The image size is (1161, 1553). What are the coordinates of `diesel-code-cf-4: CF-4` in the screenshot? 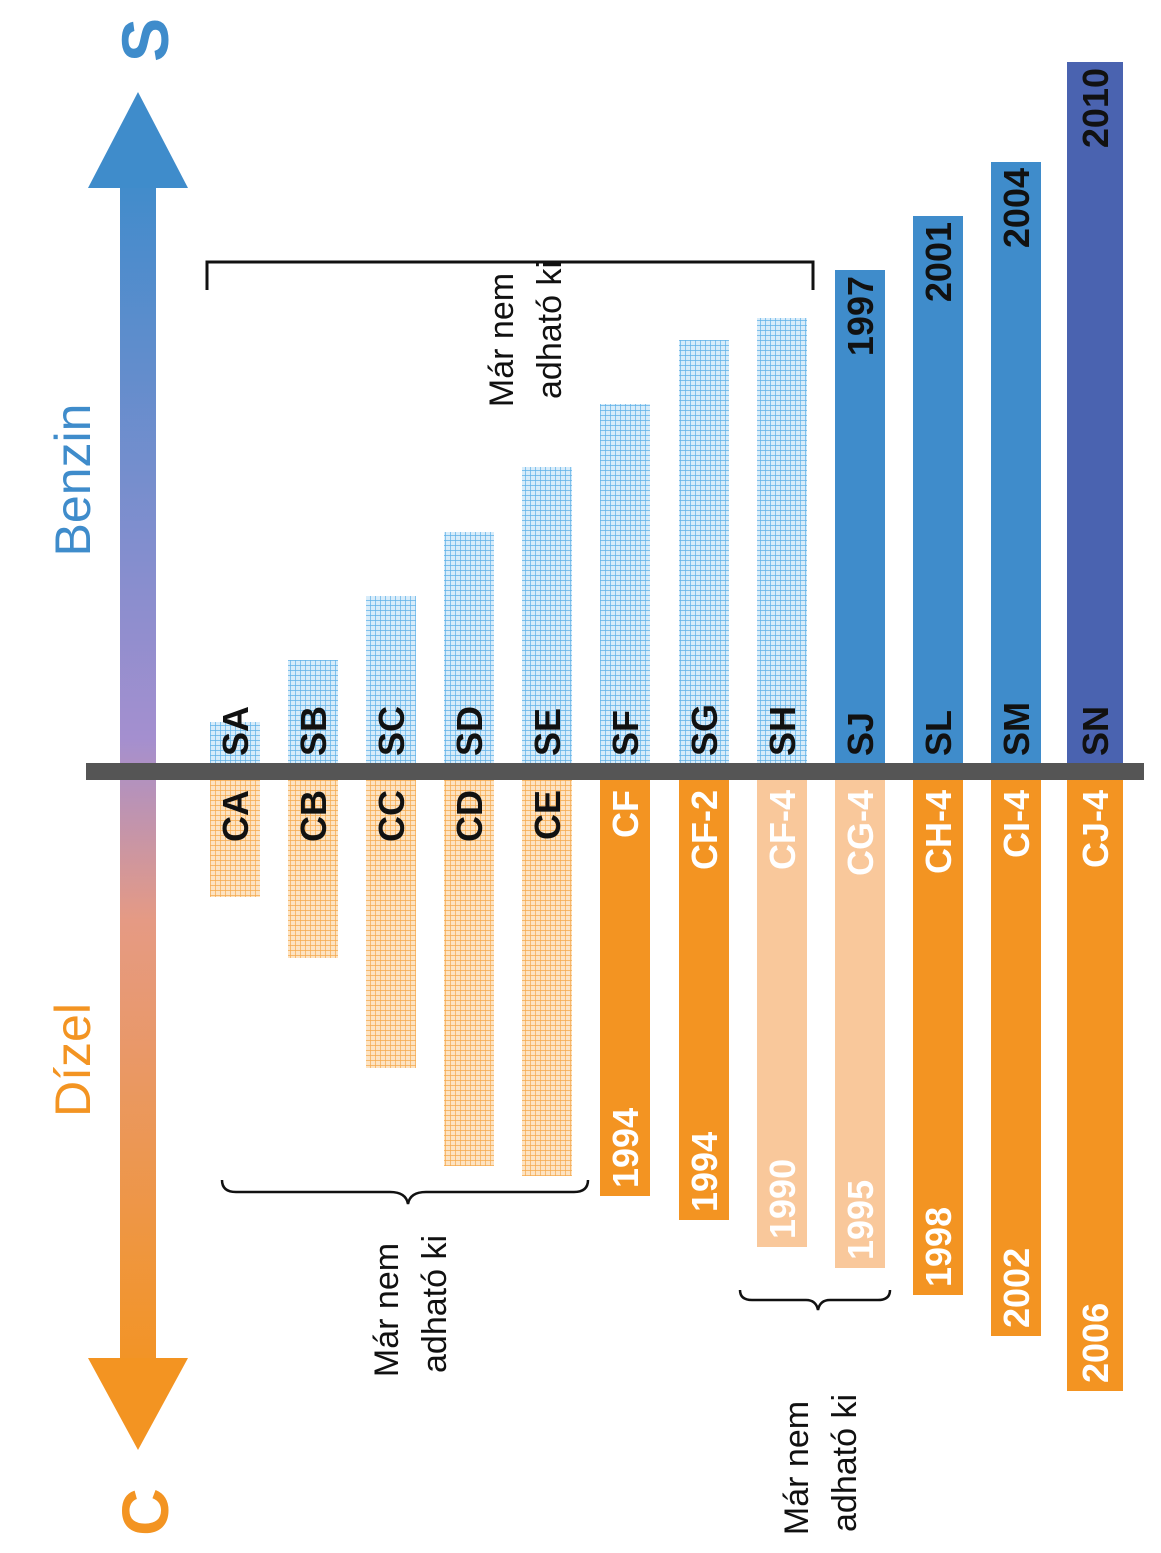 It's located at (782, 830).